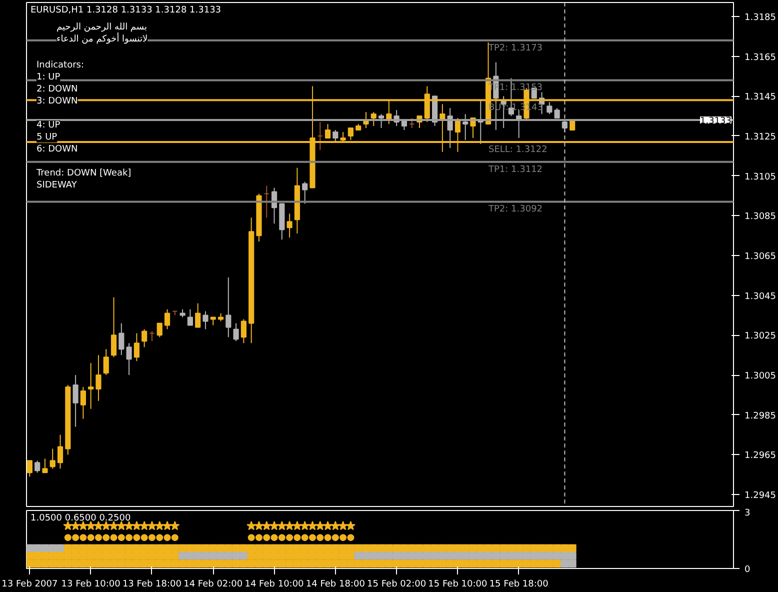  I want to click on y-tick-label: 1.3145, so click(760, 97).